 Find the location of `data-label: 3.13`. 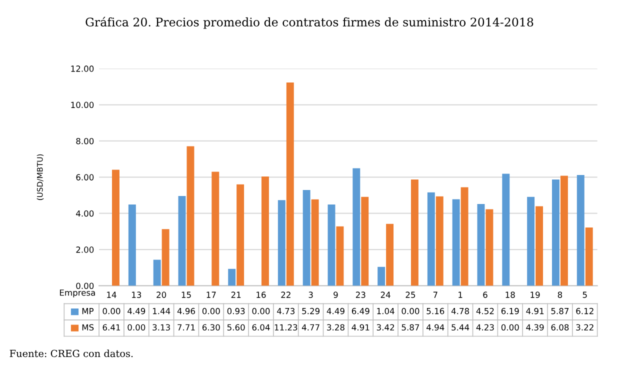

data-label: 3.13 is located at coordinates (161, 327).